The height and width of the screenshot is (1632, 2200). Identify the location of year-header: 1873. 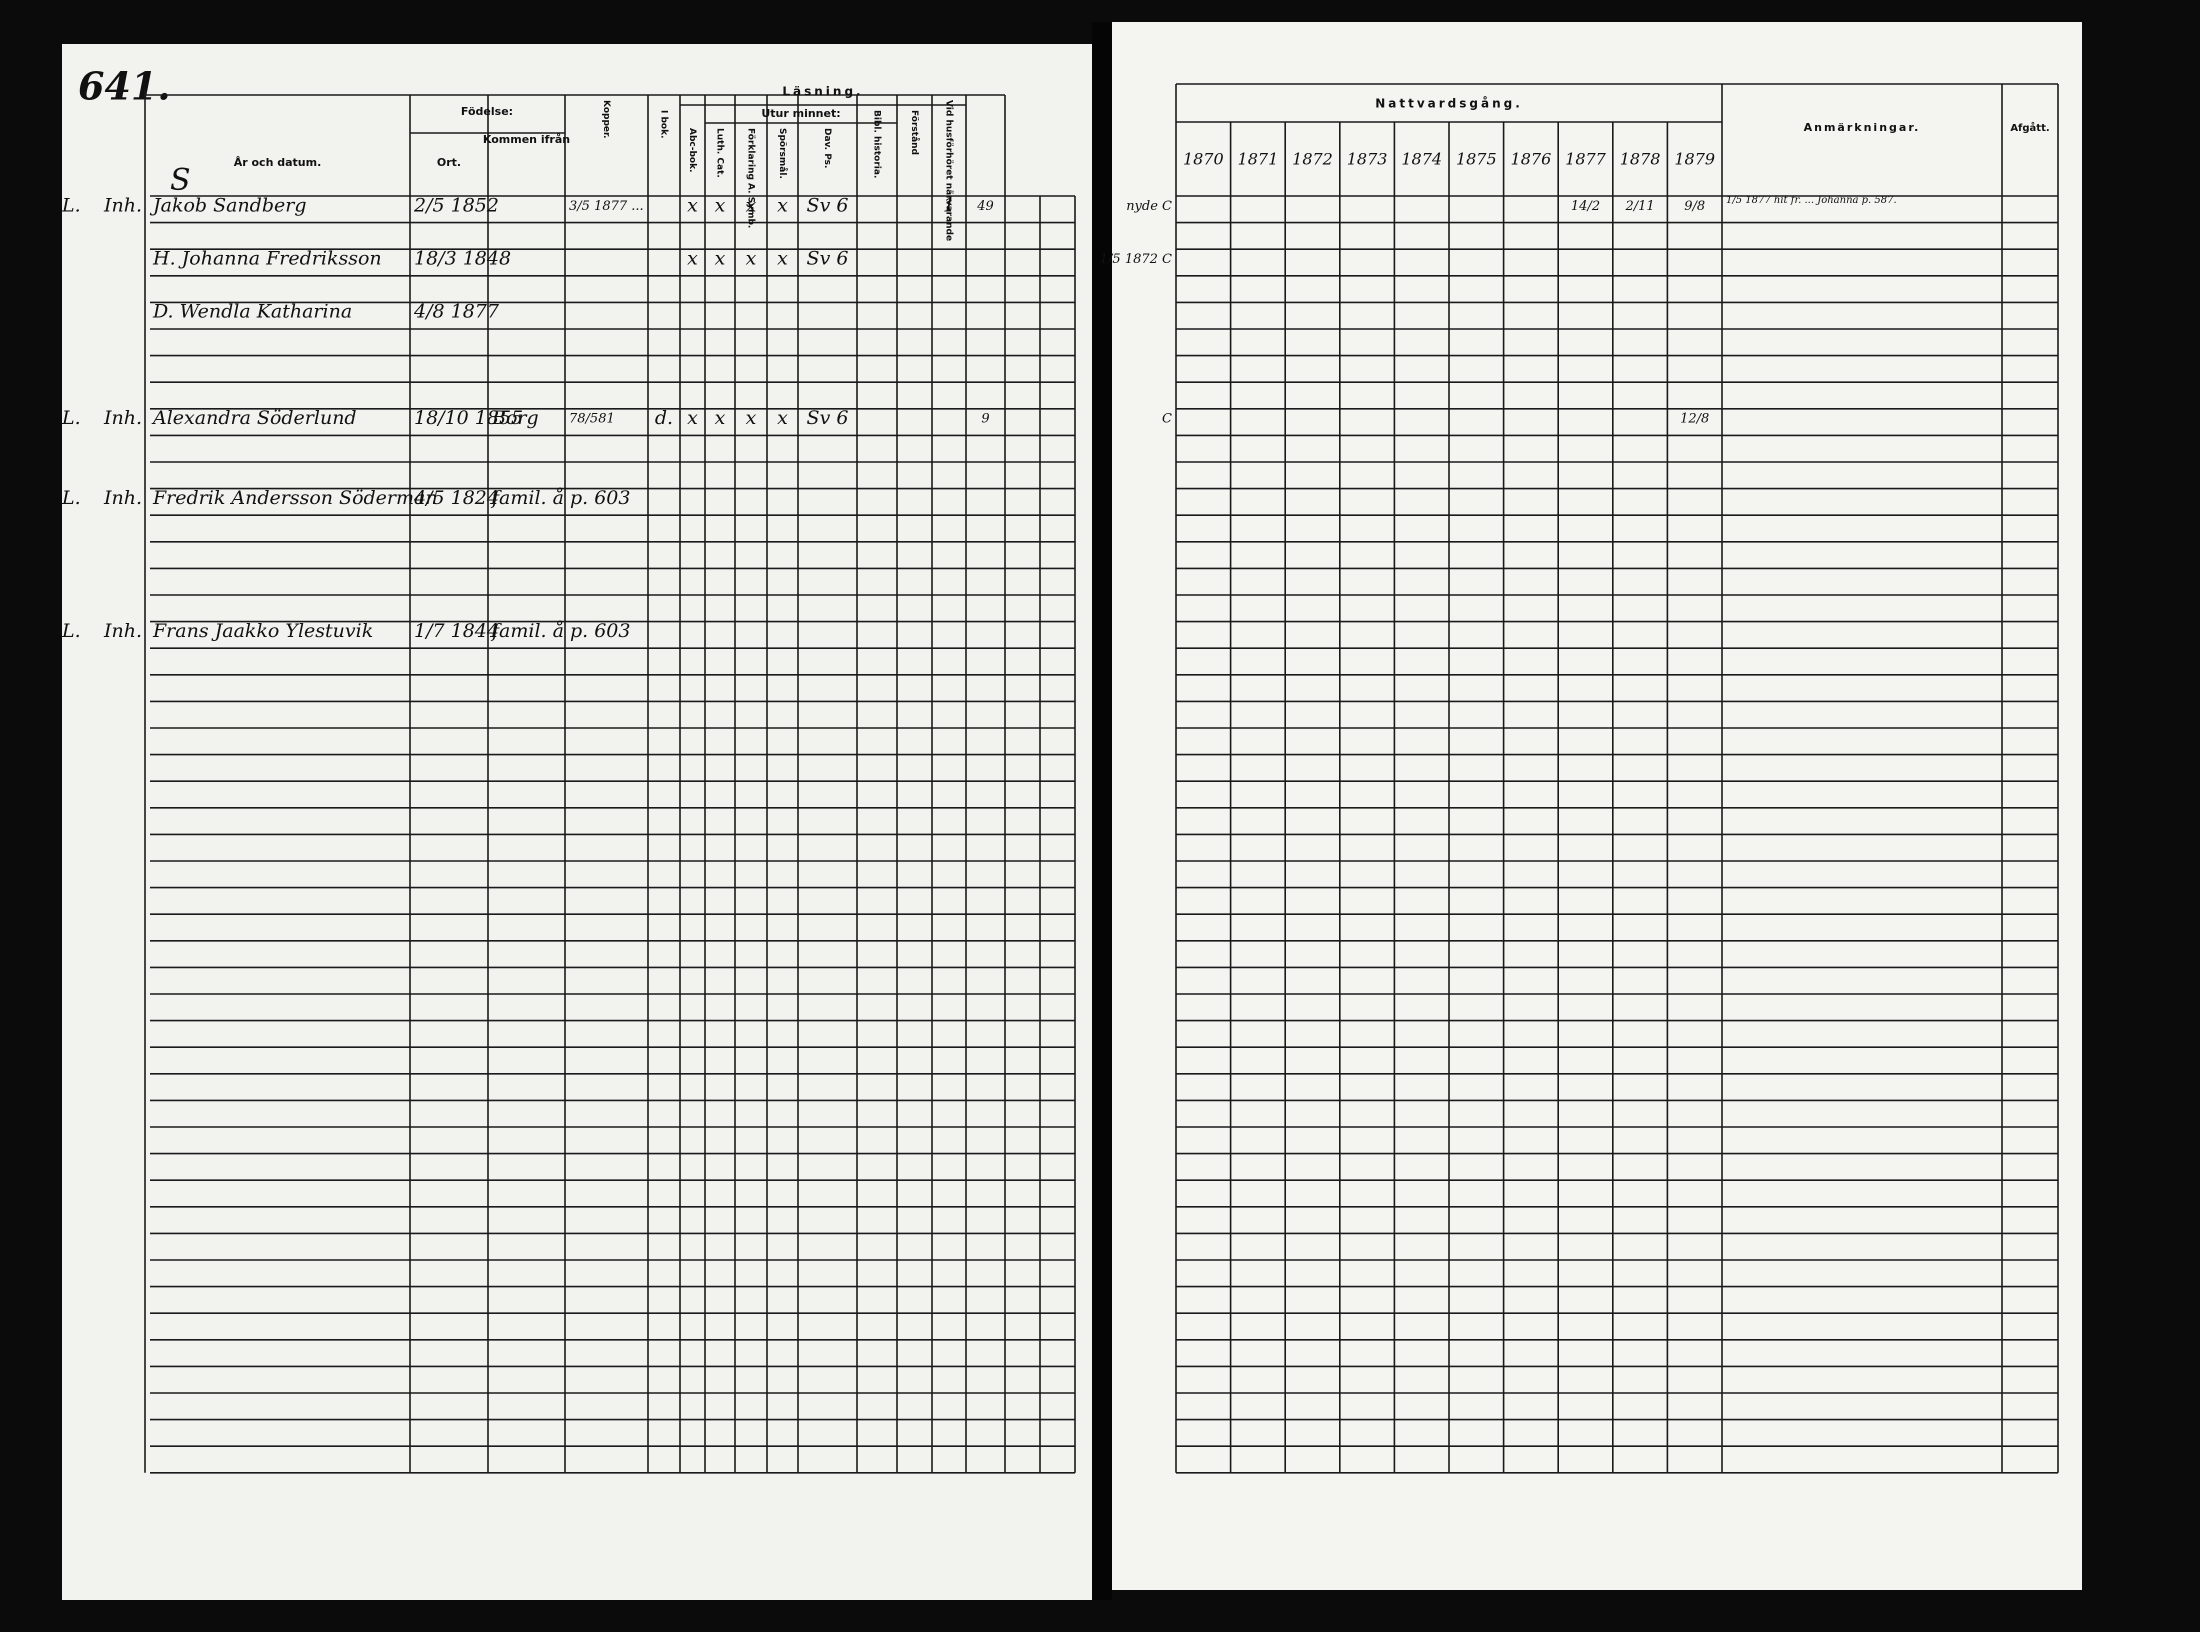
(1367, 159).